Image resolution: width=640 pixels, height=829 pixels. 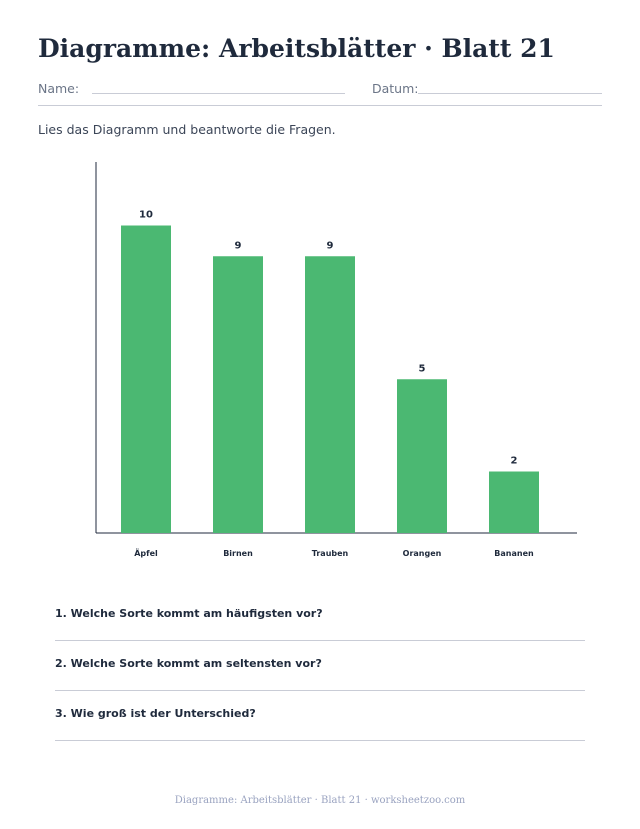 What do you see at coordinates (188, 663) in the screenshot?
I see `question-2: 2. Welche Sorte kommt am seltensten vor?` at bounding box center [188, 663].